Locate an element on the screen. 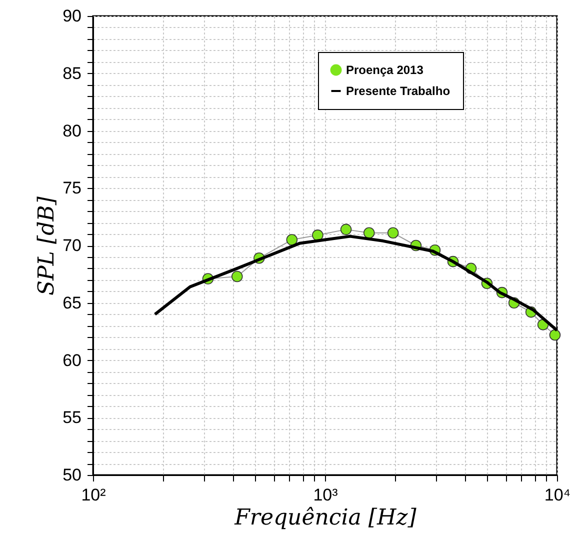  x-tick-label: 10² is located at coordinates (93, 495).